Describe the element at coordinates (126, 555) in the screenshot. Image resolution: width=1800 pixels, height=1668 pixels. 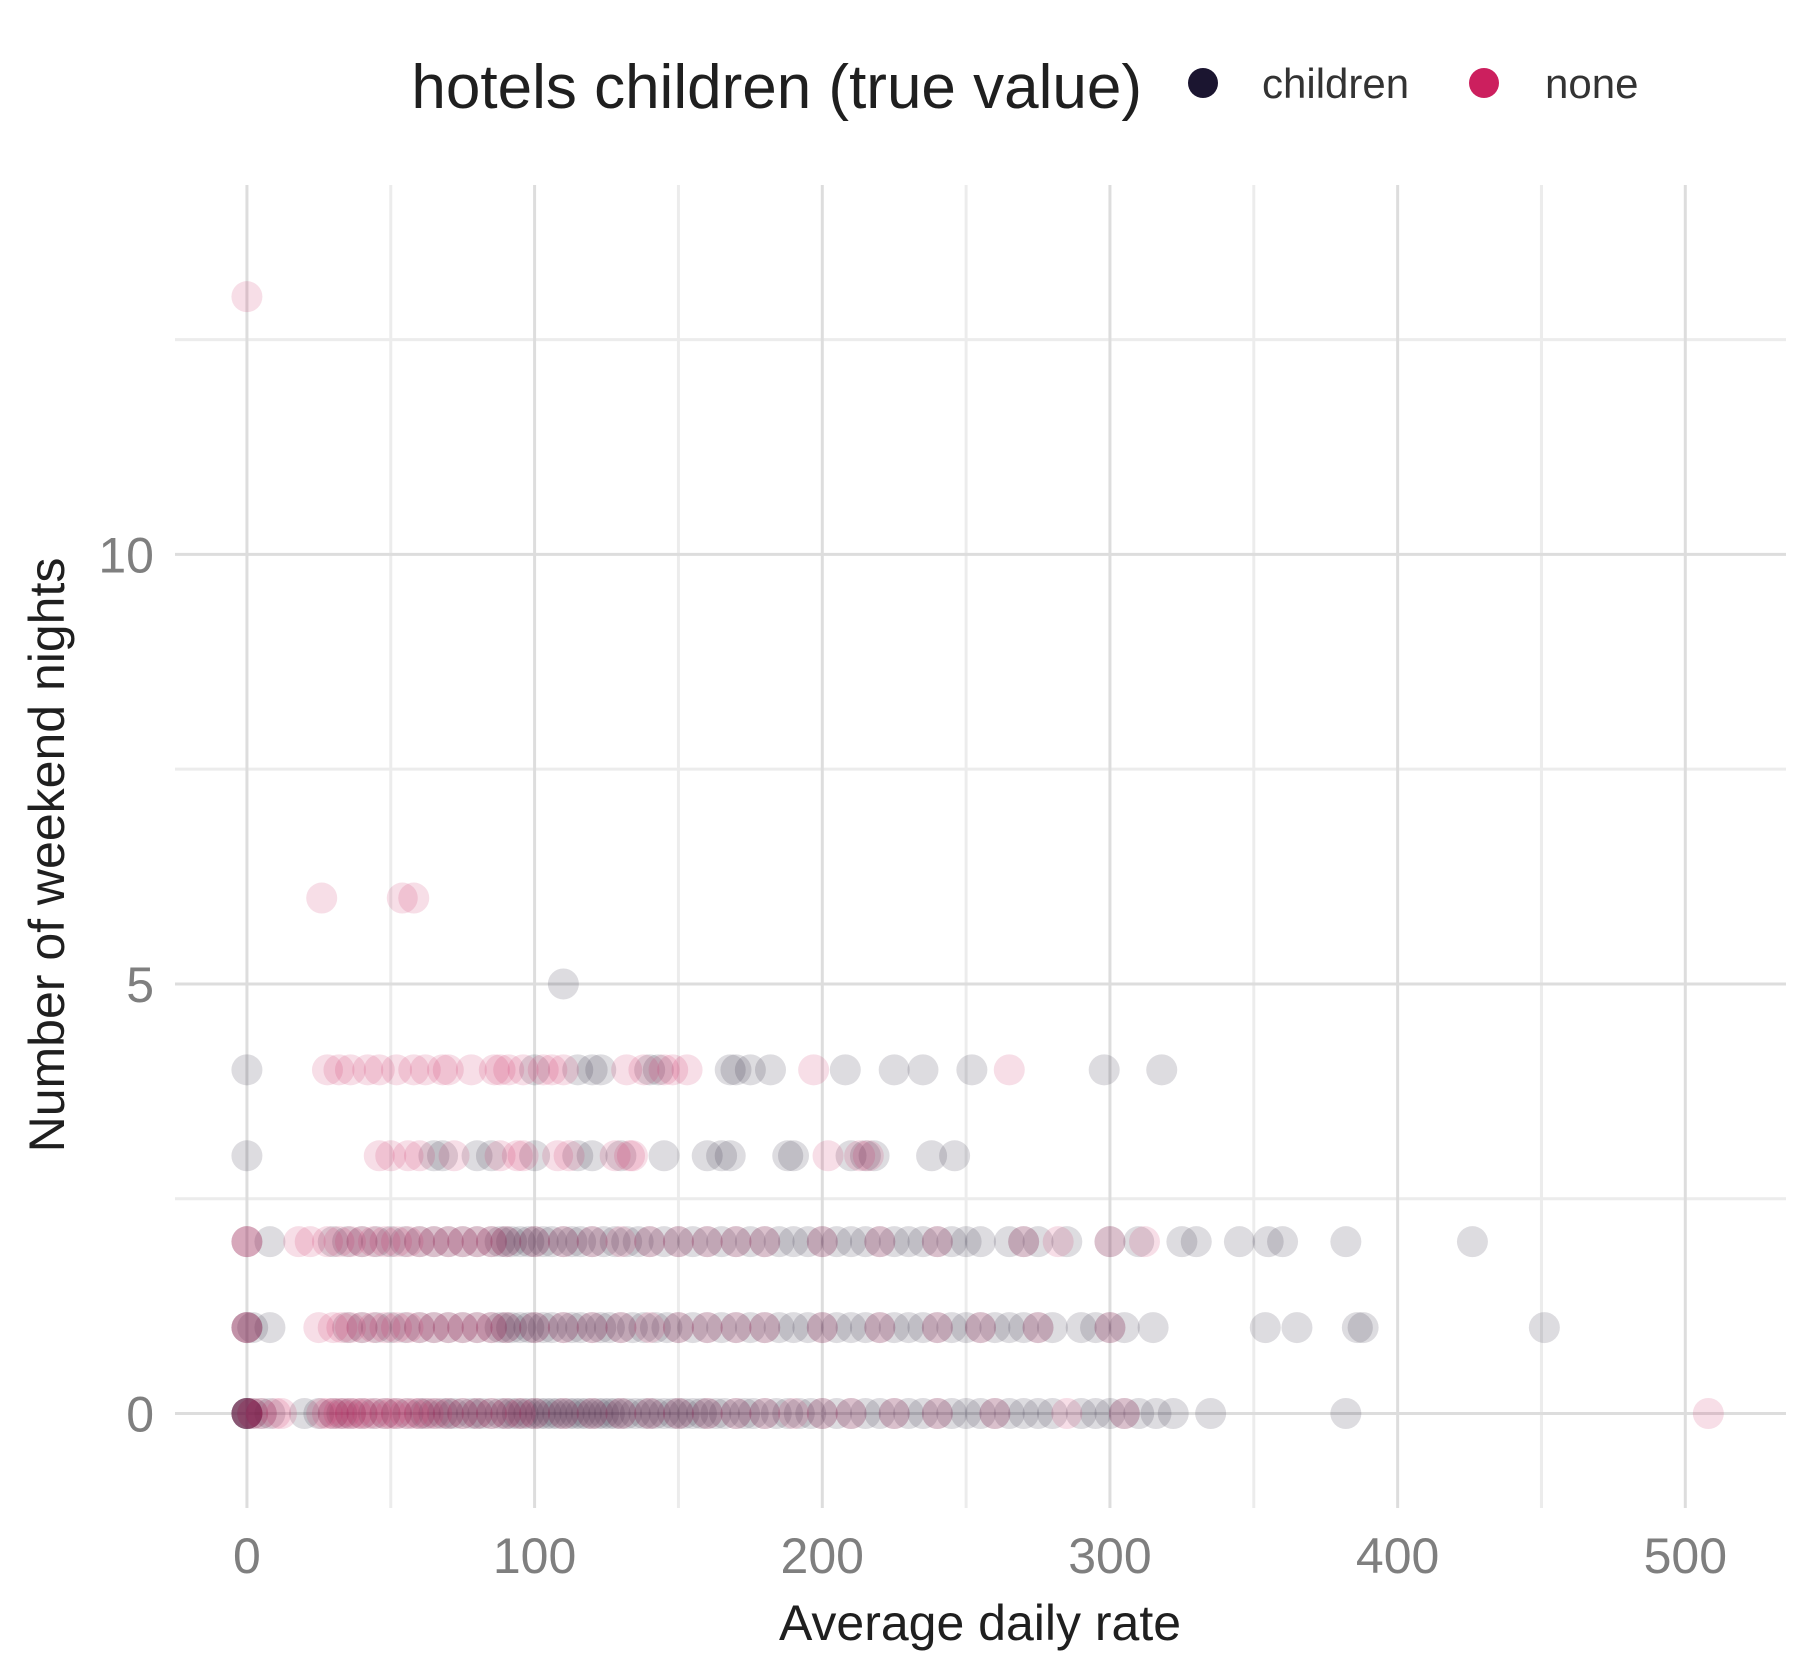
I see `y-tick-label: 10` at that location.